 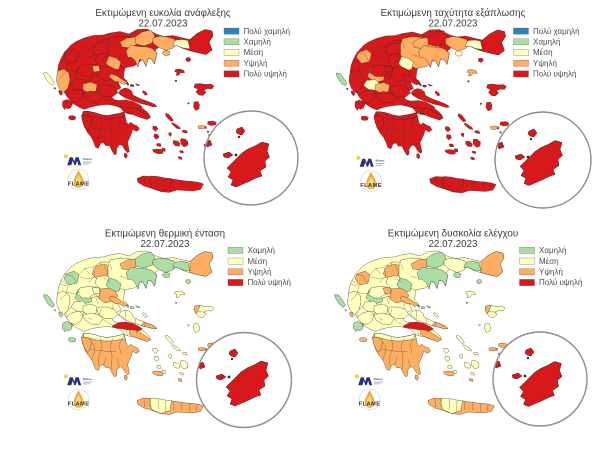 I want to click on svg-text: Εκτιμώμενη ταχύτητα εξάπλωσης, so click(x=453, y=13).